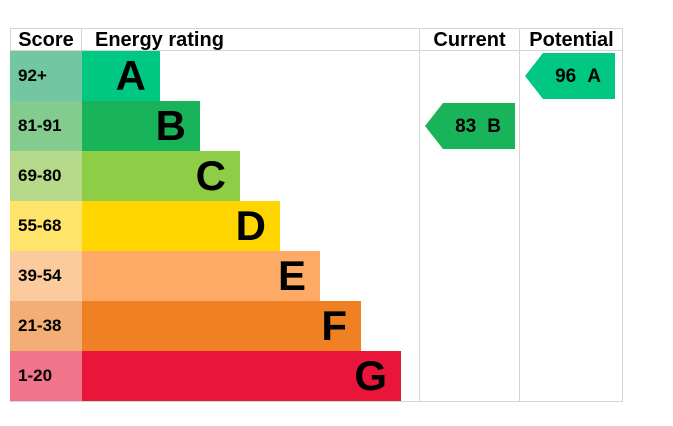 The height and width of the screenshot is (426, 673). What do you see at coordinates (221, 326) in the screenshot?
I see `band-bar-f: F` at bounding box center [221, 326].